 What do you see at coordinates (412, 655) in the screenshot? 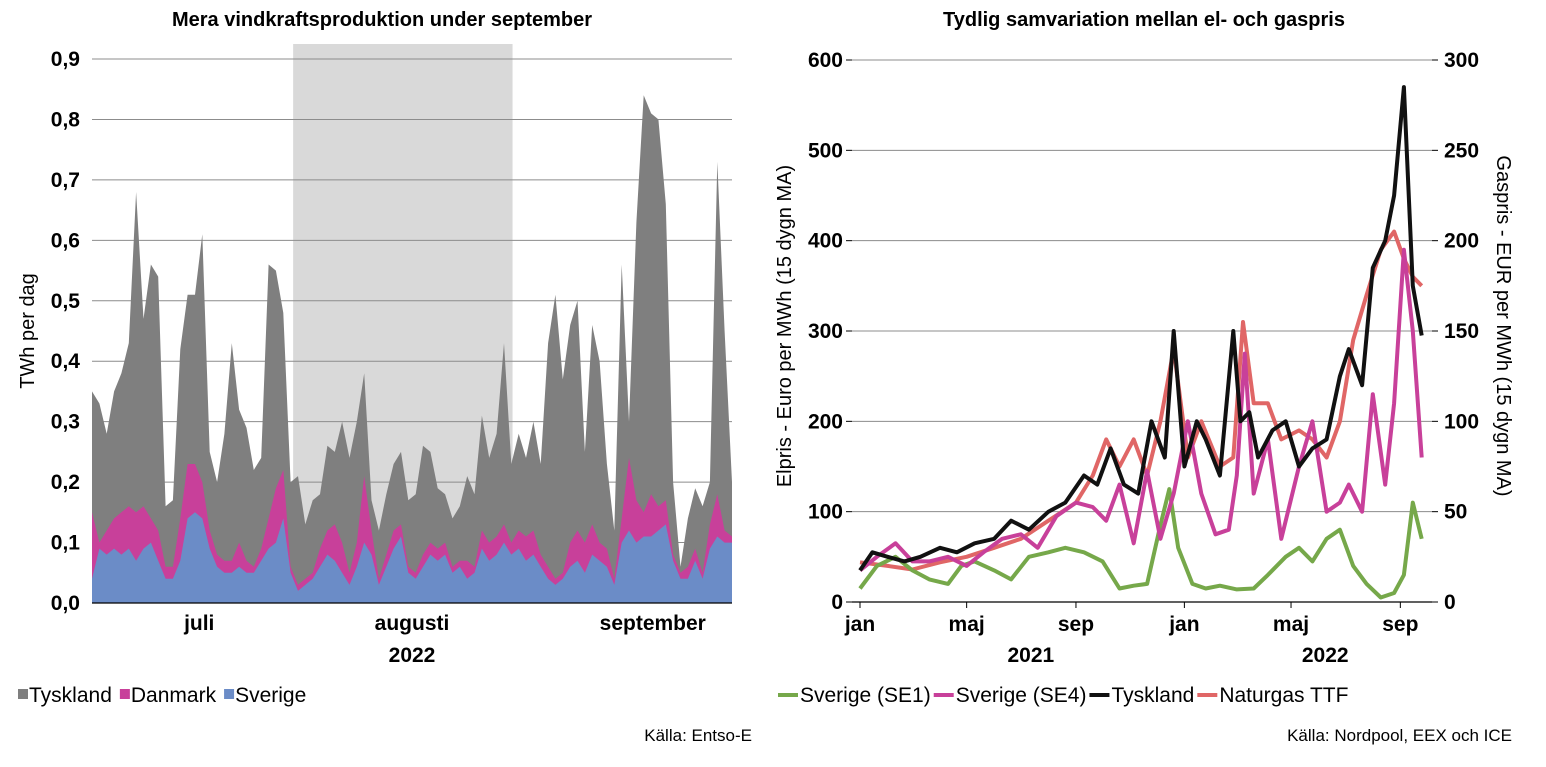
I see `wind-chart-year-label: 2022` at bounding box center [412, 655].